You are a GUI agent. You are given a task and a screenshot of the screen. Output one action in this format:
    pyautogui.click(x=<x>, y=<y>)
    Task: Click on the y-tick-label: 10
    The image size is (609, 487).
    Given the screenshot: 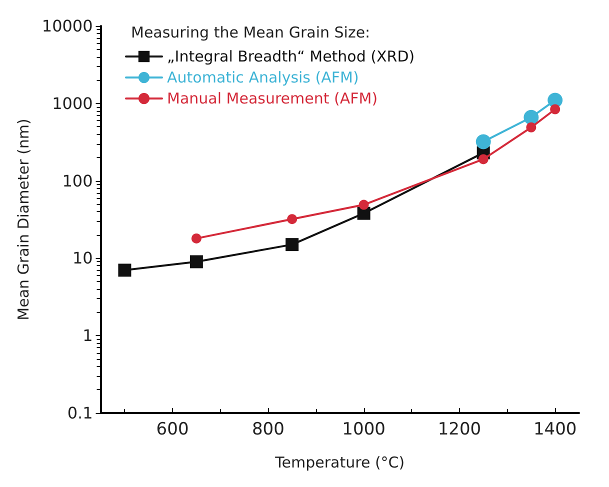 What is the action you would take?
    pyautogui.click(x=82, y=258)
    